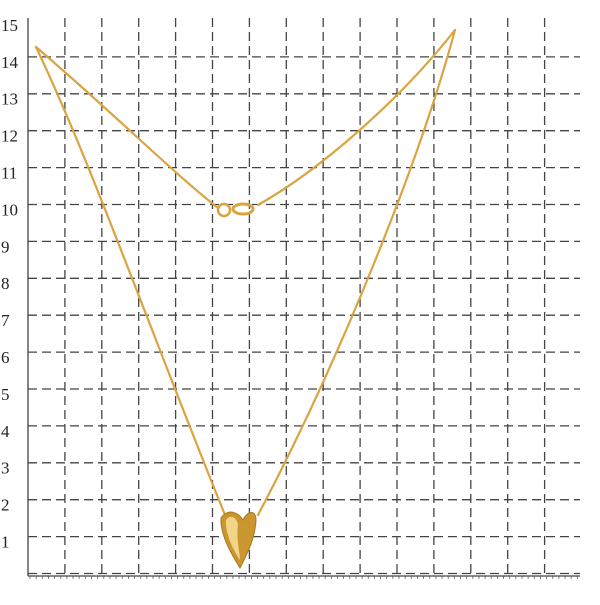 The height and width of the screenshot is (605, 600). I want to click on ruler-label: 15, so click(9, 25).